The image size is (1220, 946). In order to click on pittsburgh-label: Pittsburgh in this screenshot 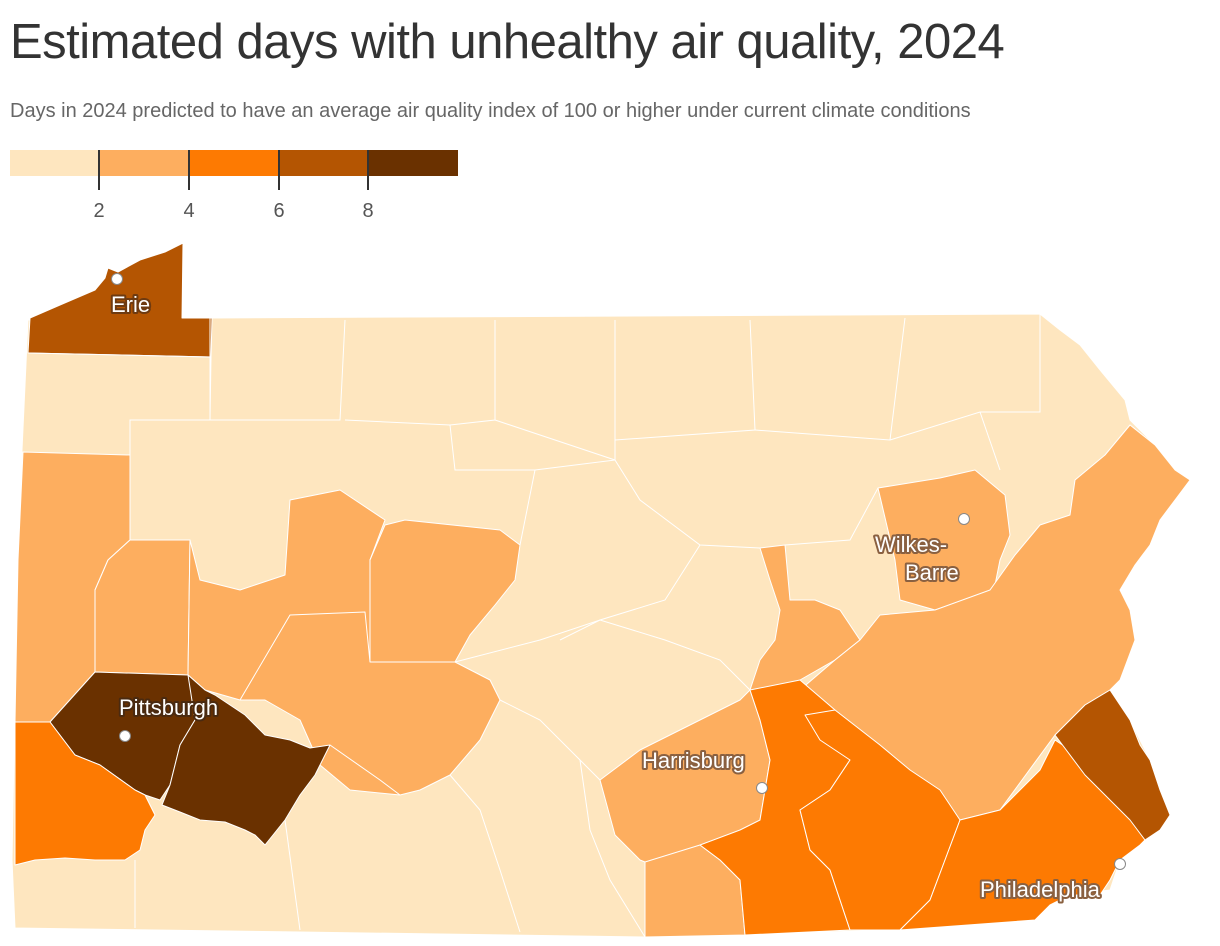, I will do `click(168, 707)`.